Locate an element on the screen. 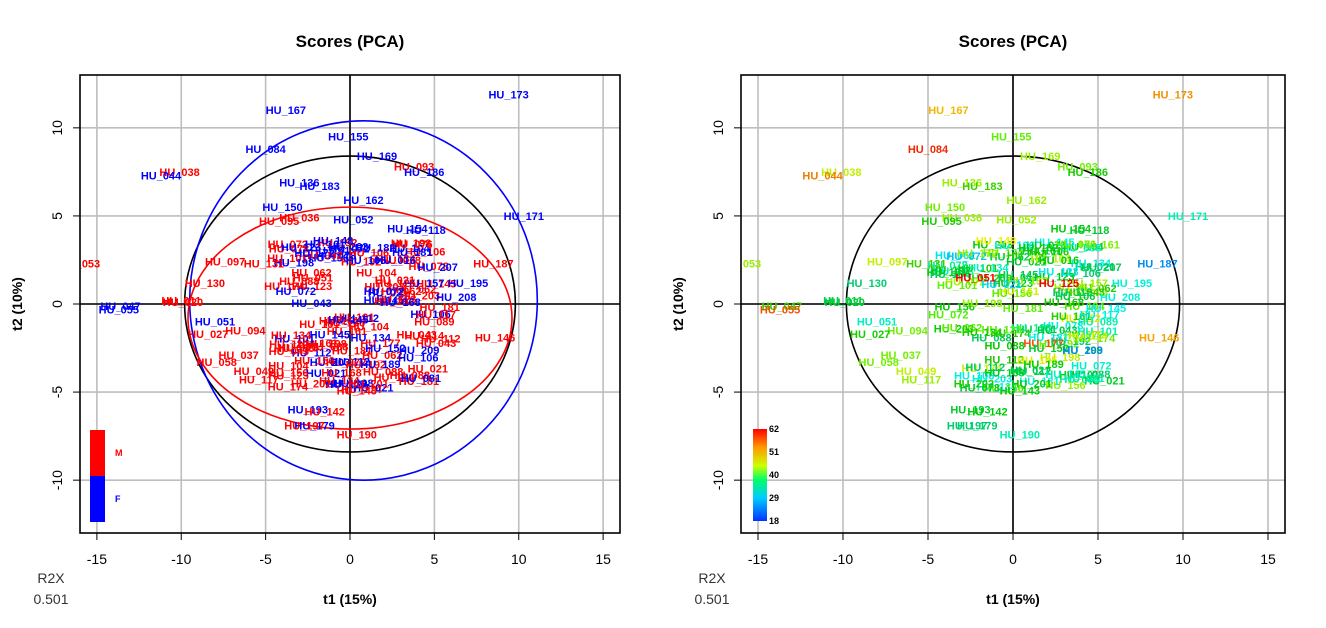 This screenshot has height=628, width=1326. y-tick-label: 10 is located at coordinates (718, 128).